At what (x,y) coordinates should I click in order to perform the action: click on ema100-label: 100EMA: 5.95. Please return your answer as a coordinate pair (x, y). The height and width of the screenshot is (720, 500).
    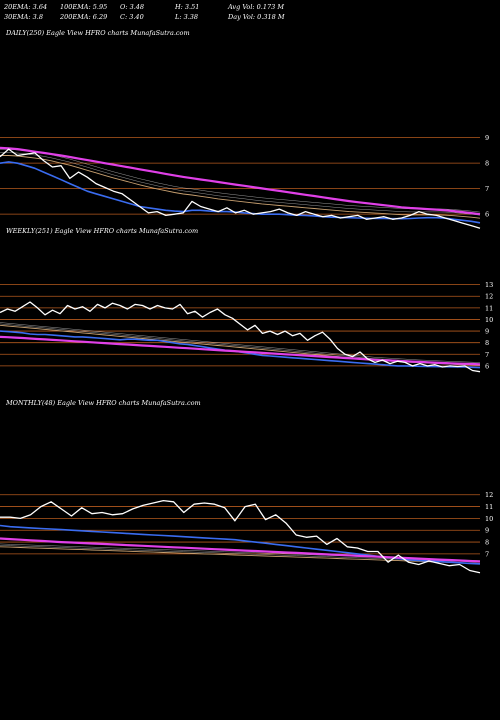
    Looking at the image, I should click on (84, 7).